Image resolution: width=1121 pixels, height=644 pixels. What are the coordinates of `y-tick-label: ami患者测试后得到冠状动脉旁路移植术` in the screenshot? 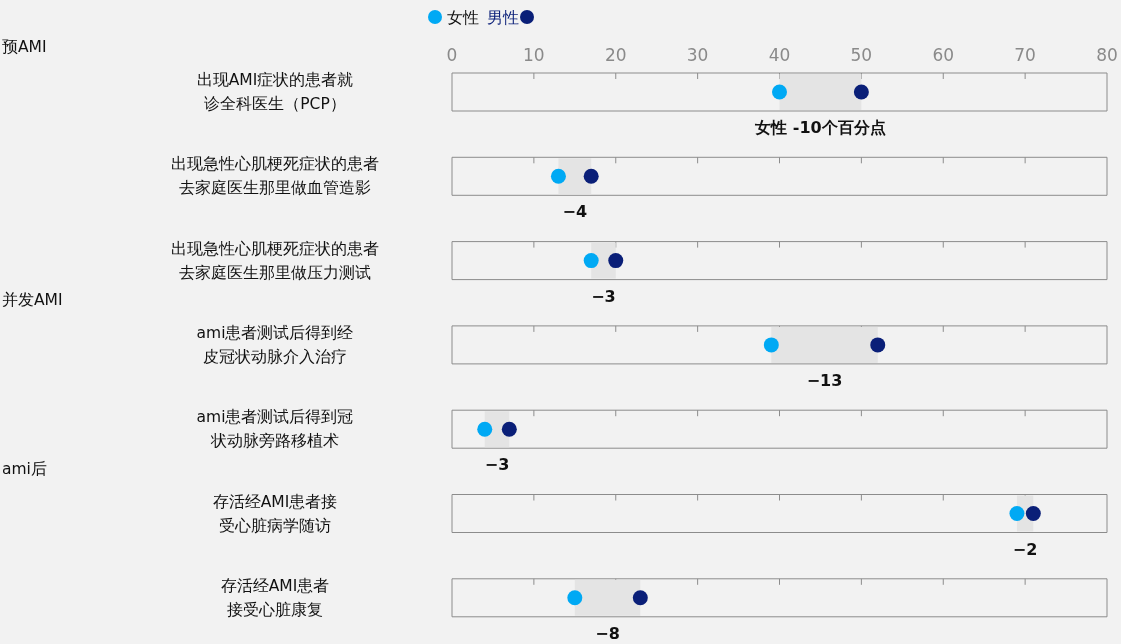 It's located at (275, 429).